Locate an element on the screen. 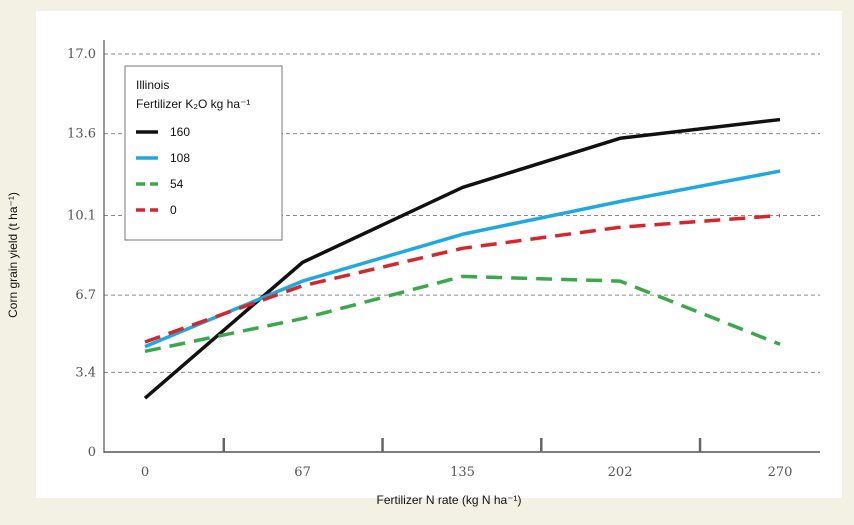 Image resolution: width=854 pixels, height=525 pixels. x-tick-label: 0 is located at coordinates (145, 472).